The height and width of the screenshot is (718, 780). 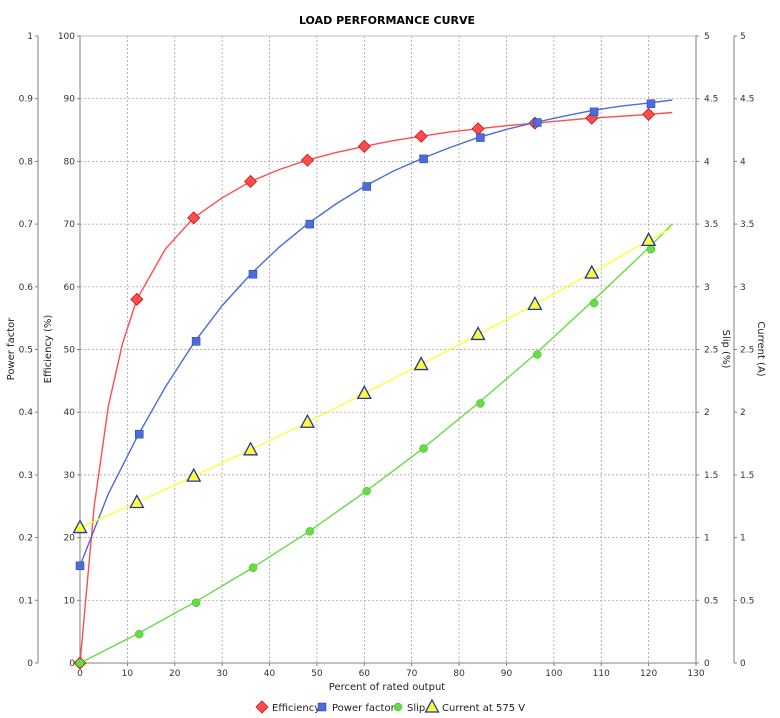 I want to click on efficiency-axis-title: Efficiency (%), so click(x=48, y=349).